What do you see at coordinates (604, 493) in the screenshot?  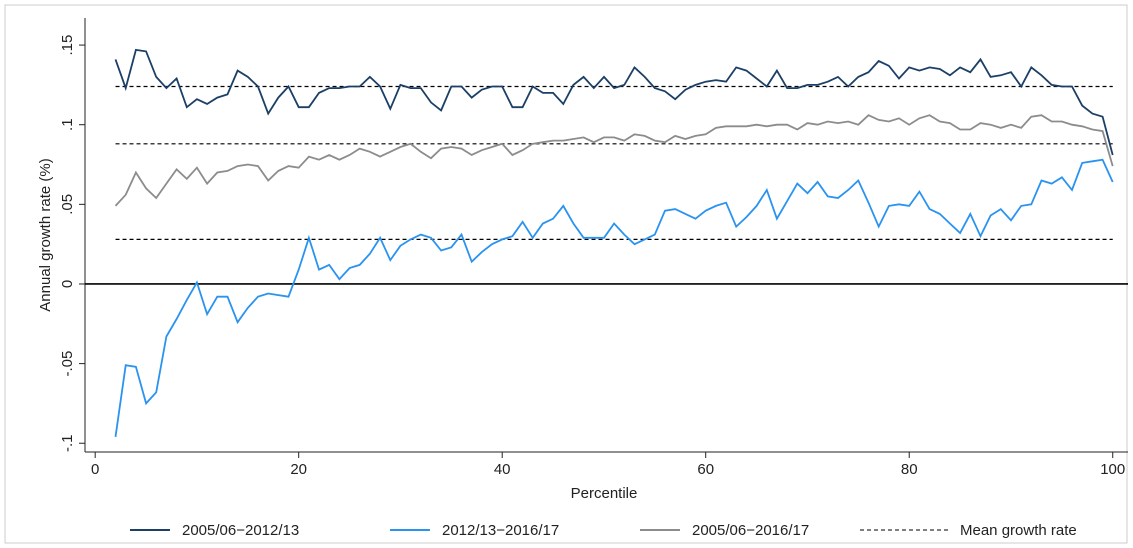 I see `x-axis-label: Percentile` at bounding box center [604, 493].